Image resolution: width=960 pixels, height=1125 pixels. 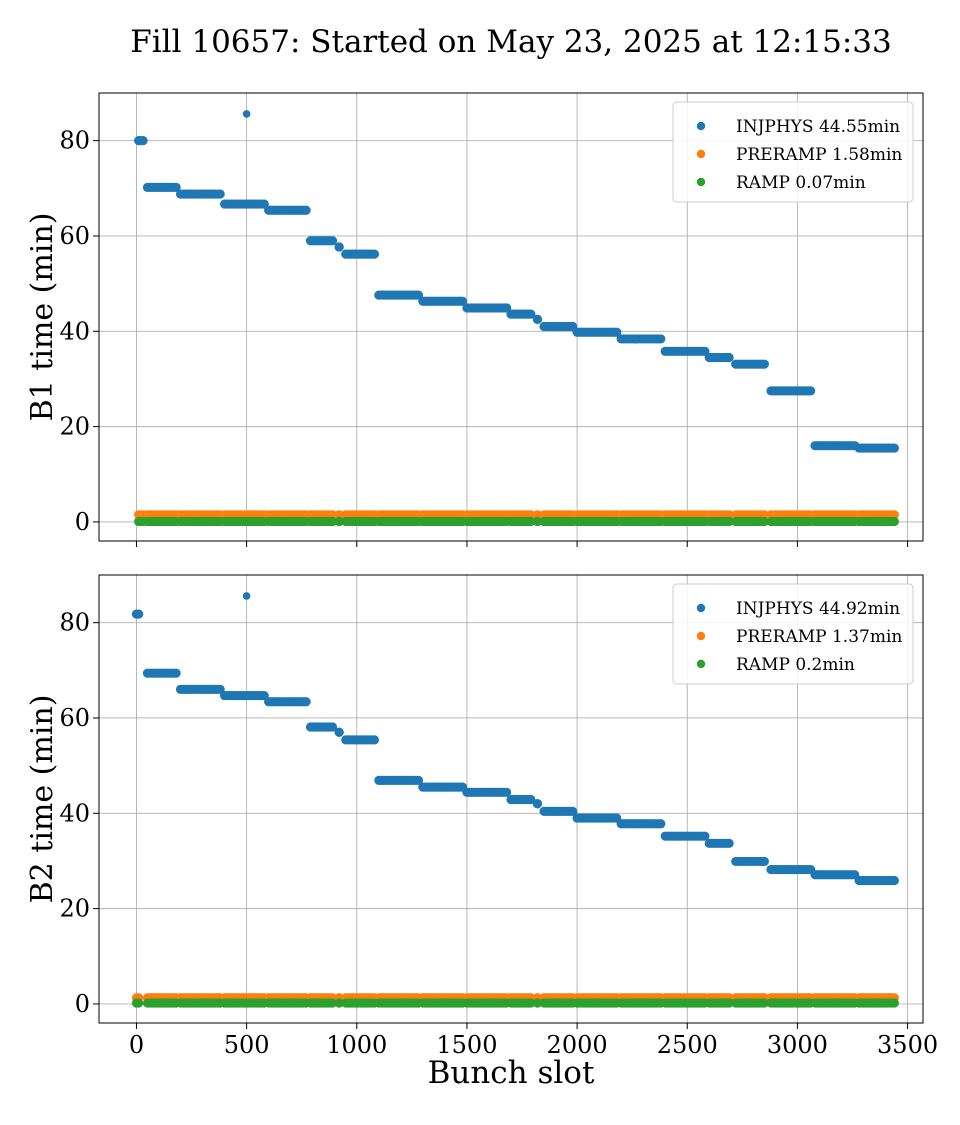 What do you see at coordinates (247, 1045) in the screenshot?
I see `x-tick-label: 500` at bounding box center [247, 1045].